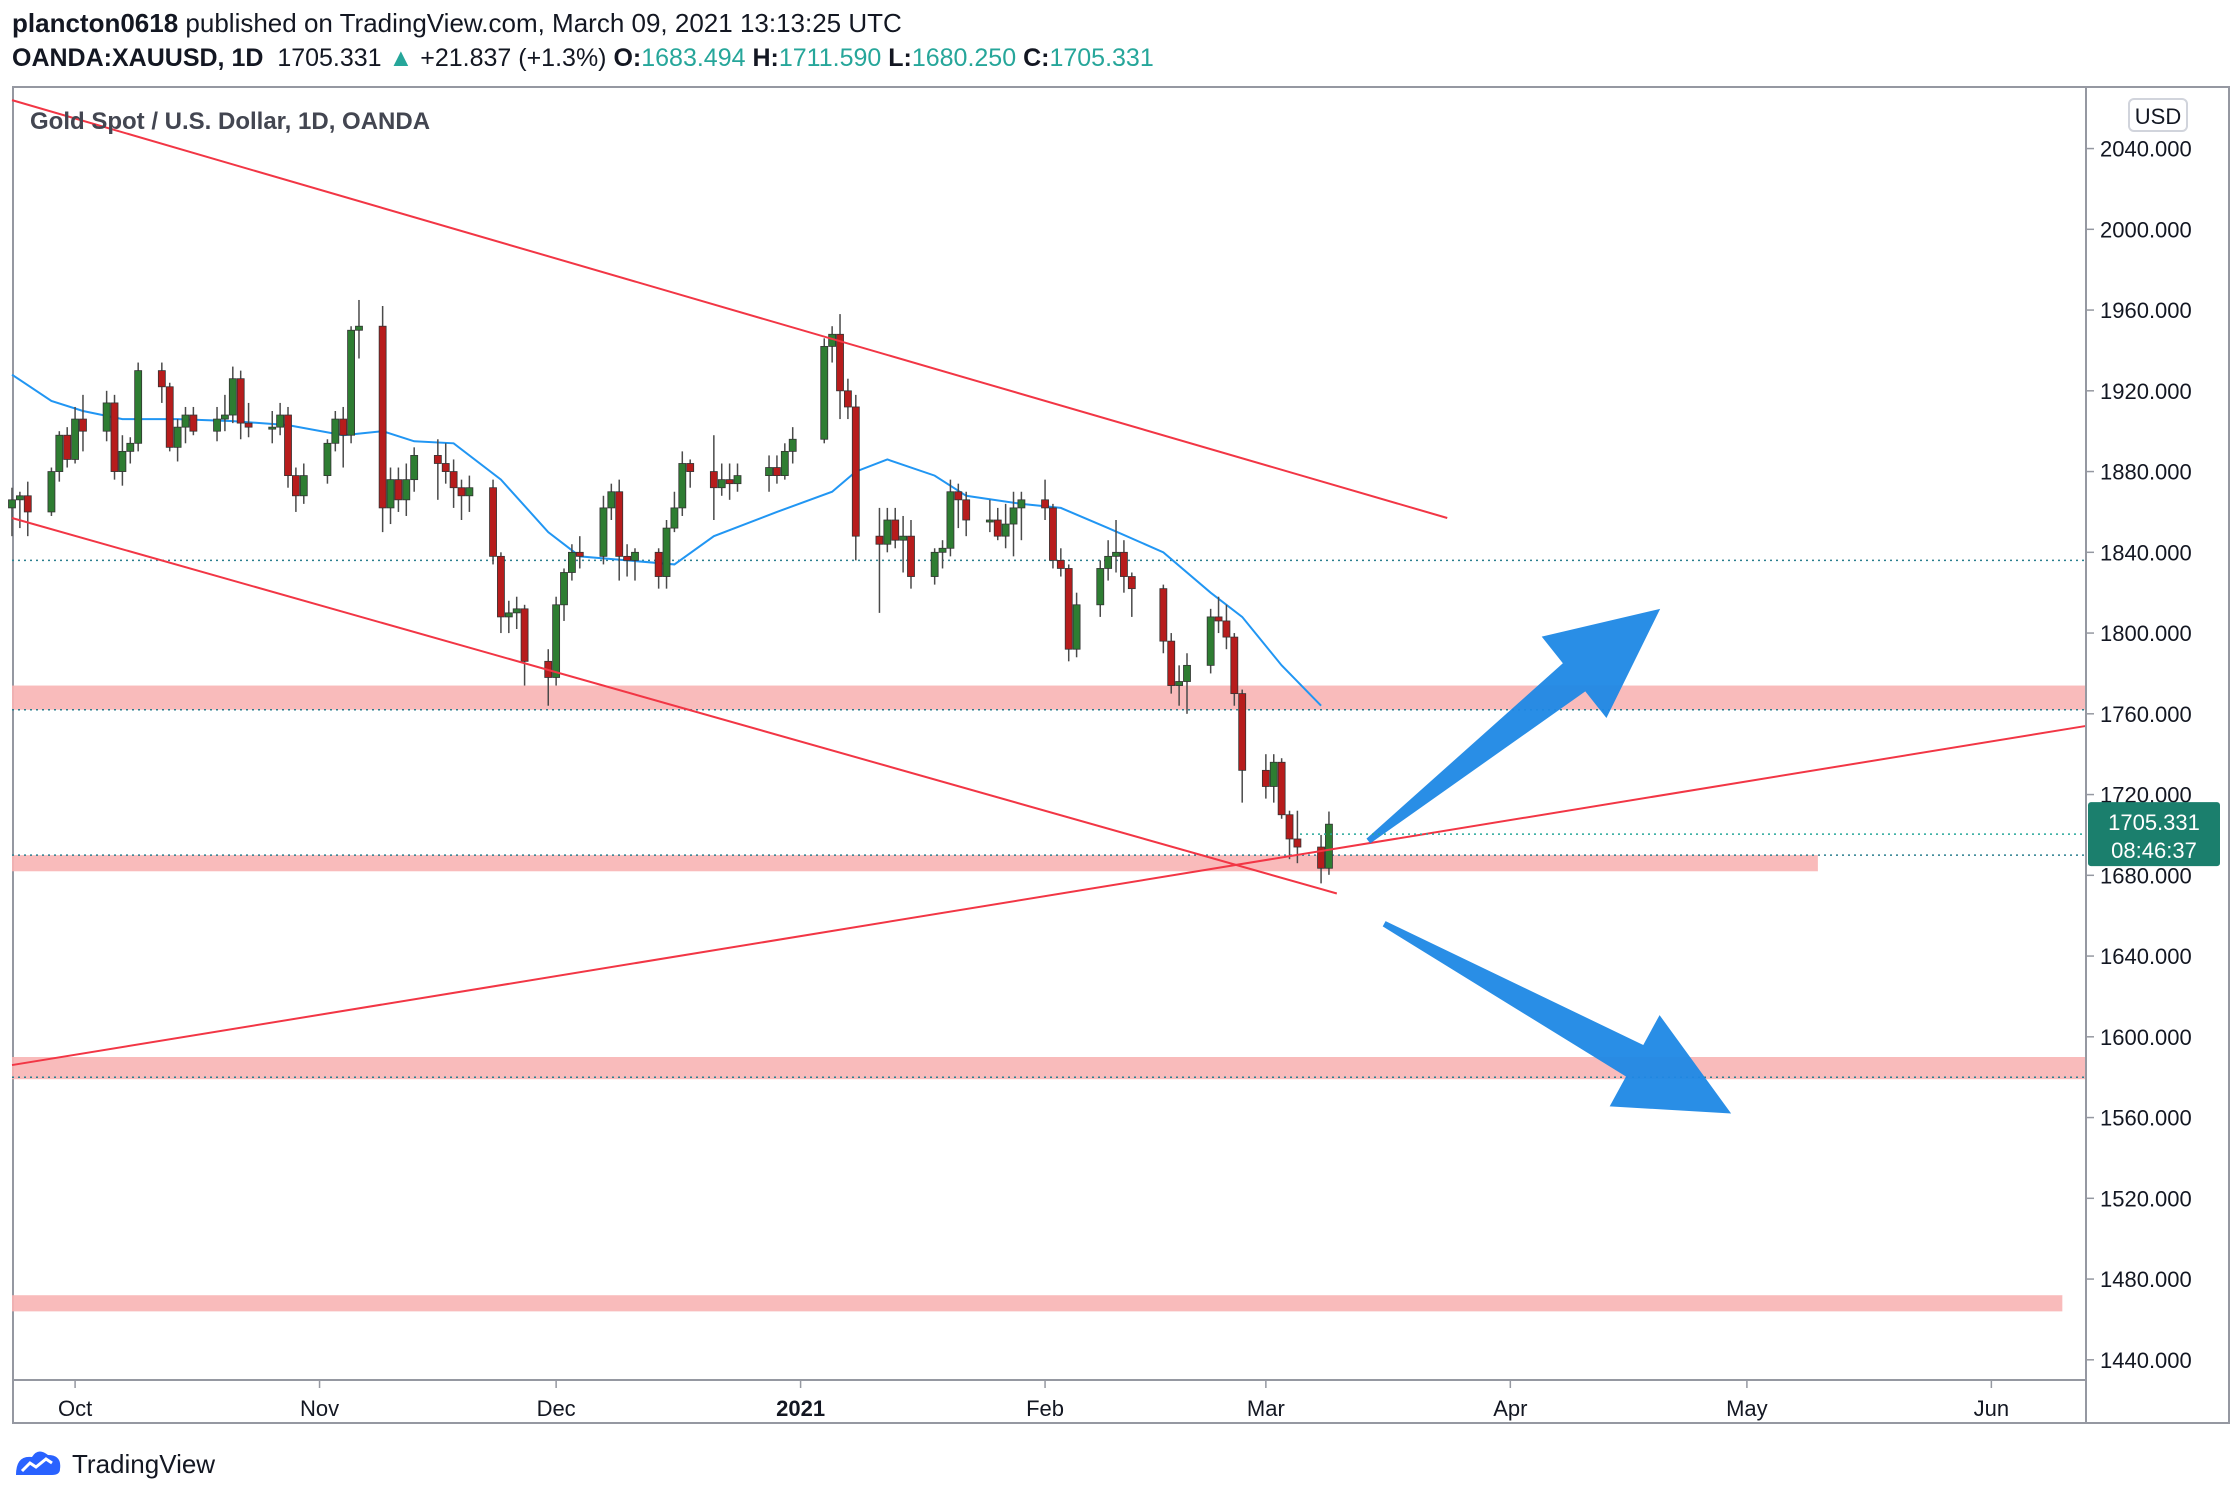 The image size is (2240, 1498). Describe the element at coordinates (2158, 115) in the screenshot. I see `currency-button: USD` at that location.